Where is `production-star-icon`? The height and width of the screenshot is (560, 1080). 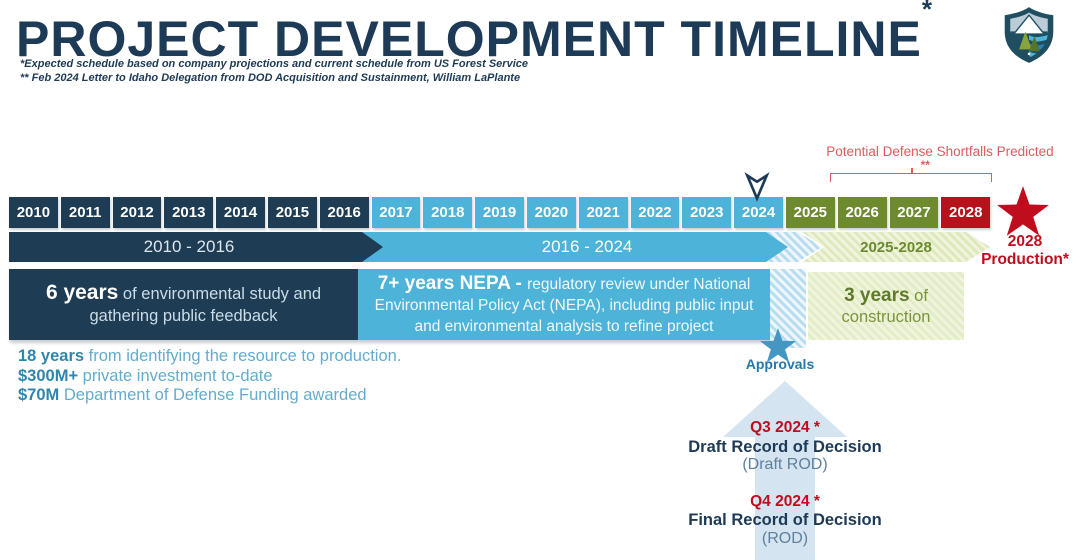 production-star-icon is located at coordinates (1023, 214).